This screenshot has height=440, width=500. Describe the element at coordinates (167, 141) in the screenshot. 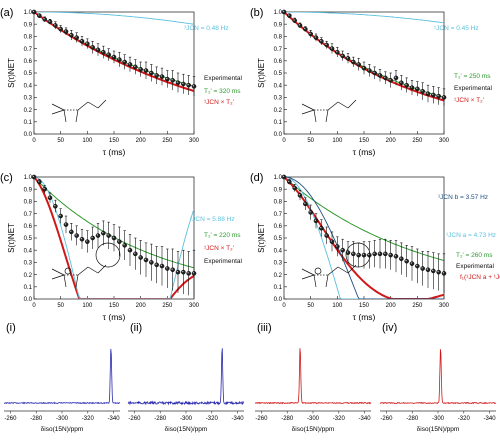

I see `x-tick-label: 250` at that location.